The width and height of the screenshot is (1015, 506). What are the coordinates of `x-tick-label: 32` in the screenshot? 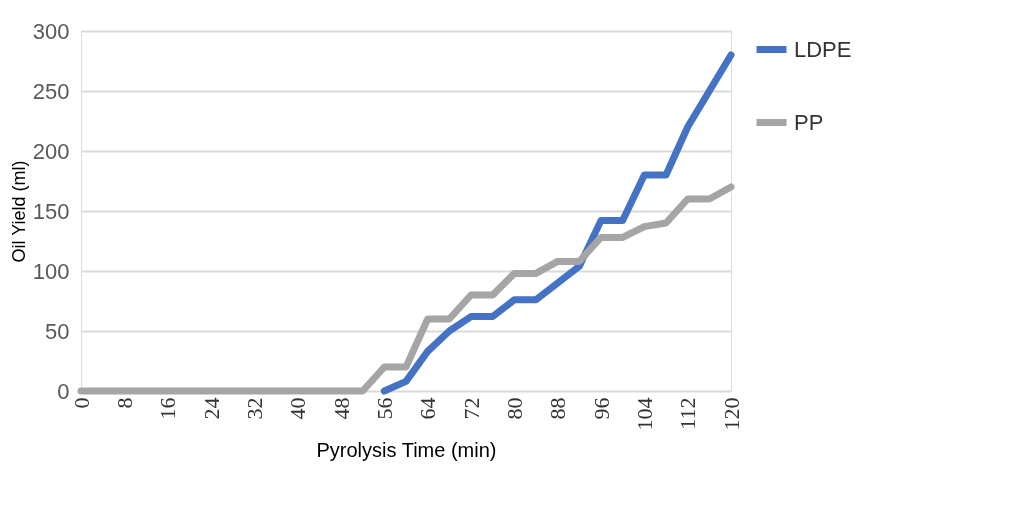 It's located at (254, 408).